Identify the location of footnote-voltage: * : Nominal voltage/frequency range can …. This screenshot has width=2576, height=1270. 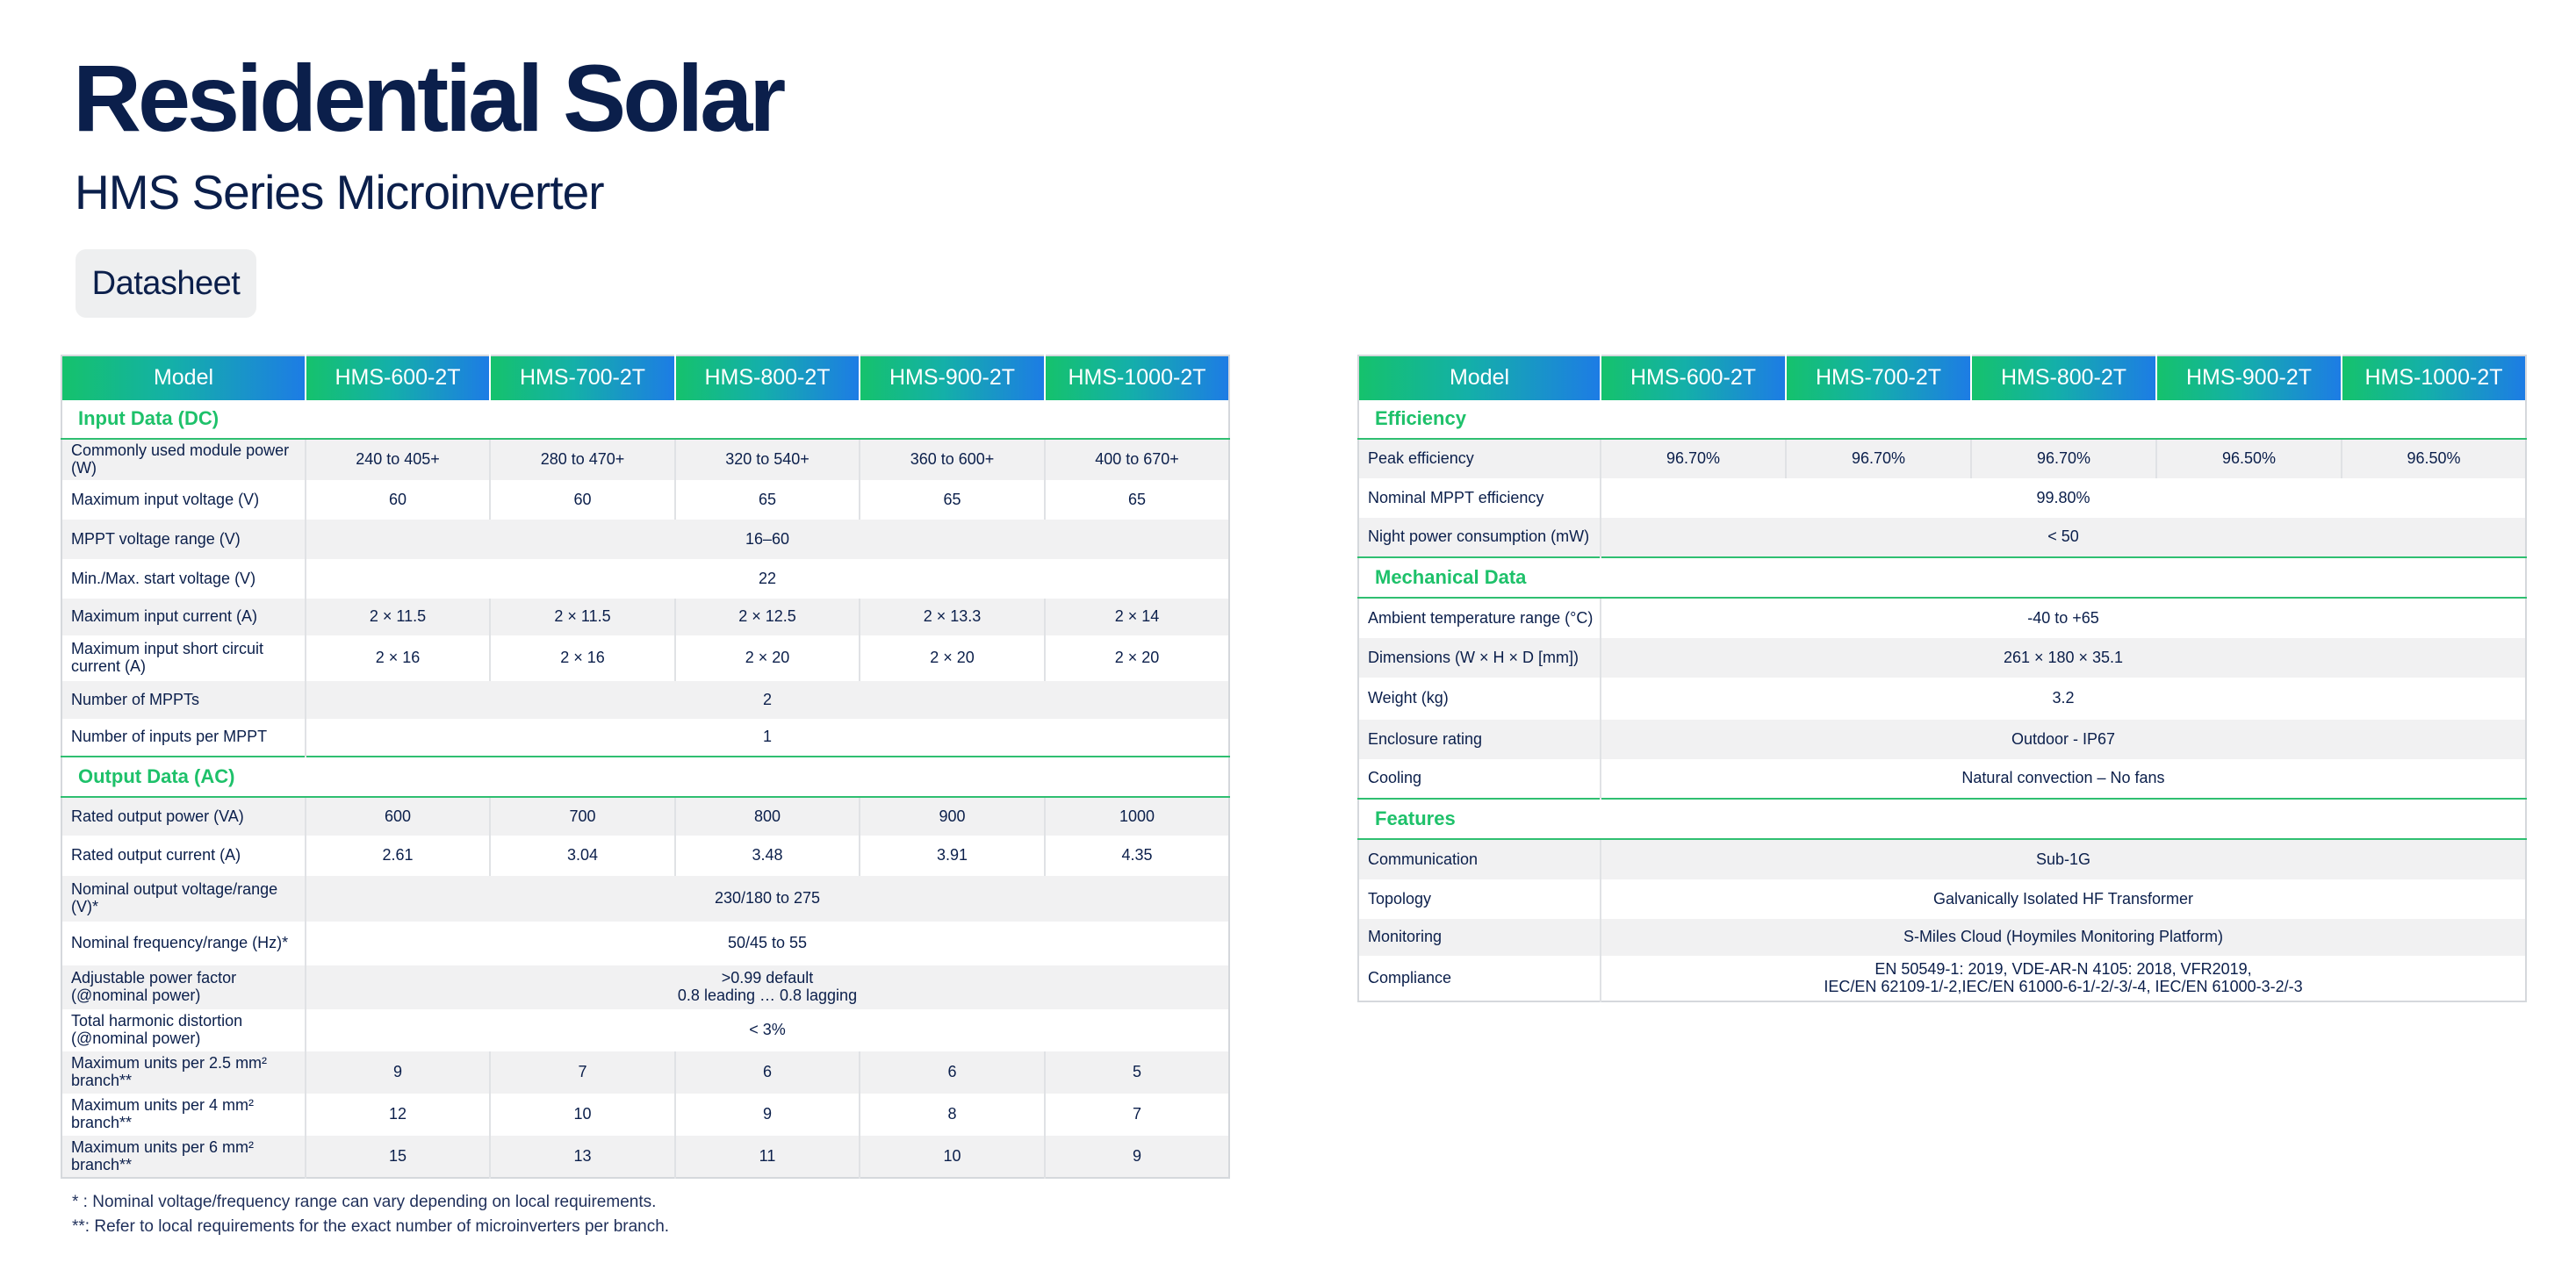
(364, 1202).